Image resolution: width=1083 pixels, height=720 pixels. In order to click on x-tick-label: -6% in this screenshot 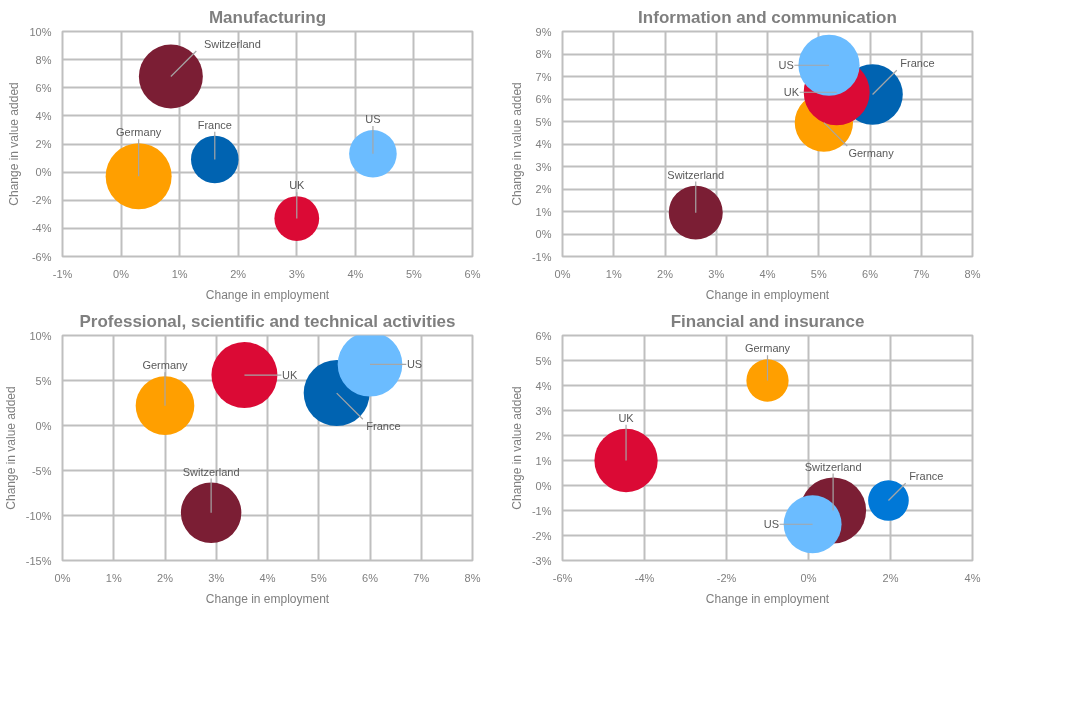, I will do `click(562, 577)`.